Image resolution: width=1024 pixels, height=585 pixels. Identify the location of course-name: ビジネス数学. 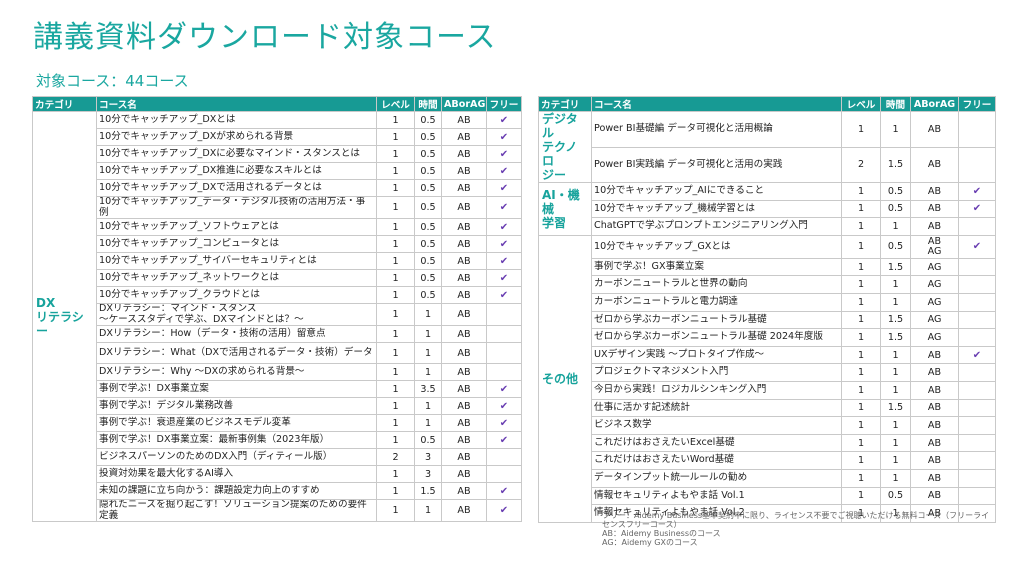
(716, 425).